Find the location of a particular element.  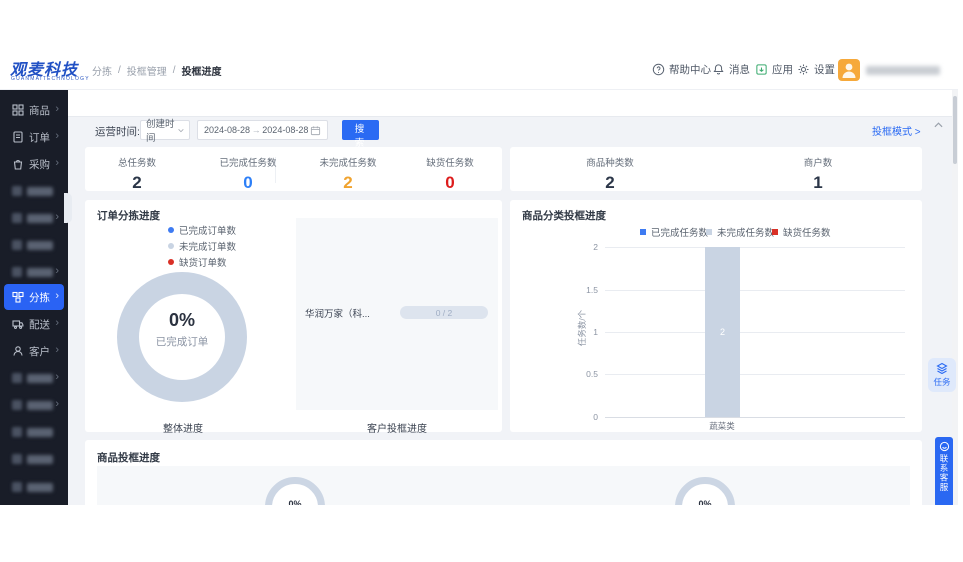

legend-item: 未完成订单数 is located at coordinates (202, 246).